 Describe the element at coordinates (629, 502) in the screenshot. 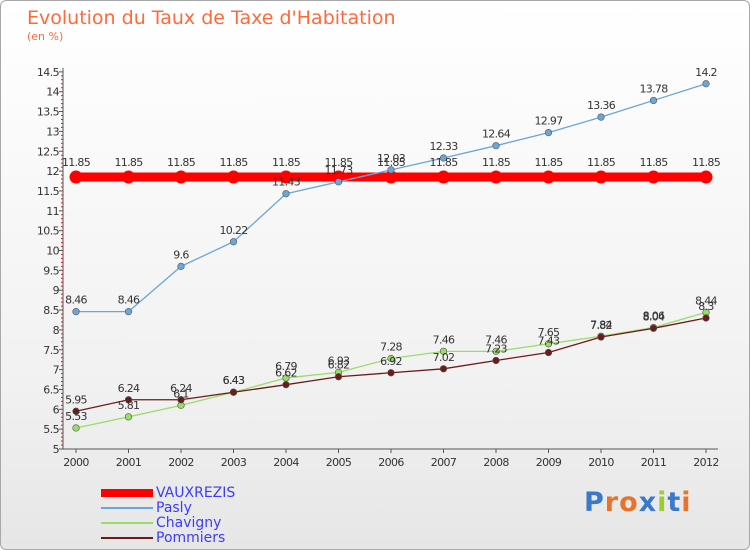

I see `logo-letter: o` at that location.